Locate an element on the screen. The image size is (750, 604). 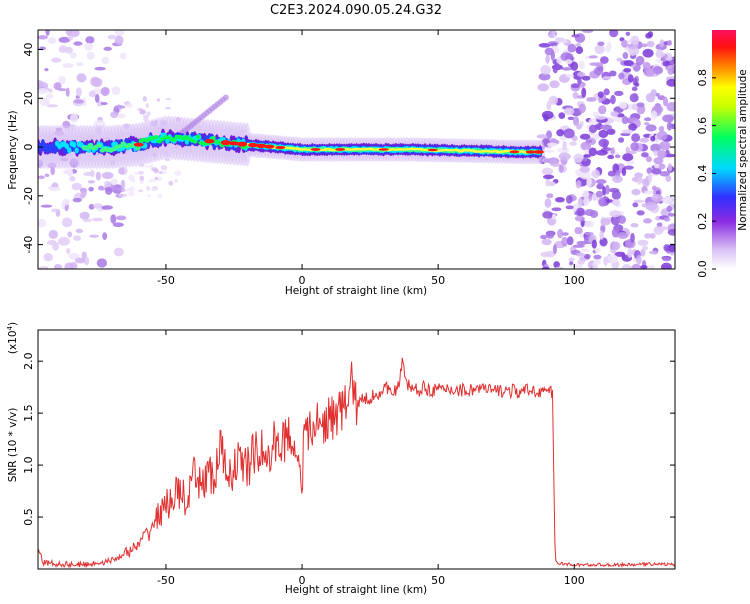
heatmap-ridge-cyan is located at coordinates (69, 150).